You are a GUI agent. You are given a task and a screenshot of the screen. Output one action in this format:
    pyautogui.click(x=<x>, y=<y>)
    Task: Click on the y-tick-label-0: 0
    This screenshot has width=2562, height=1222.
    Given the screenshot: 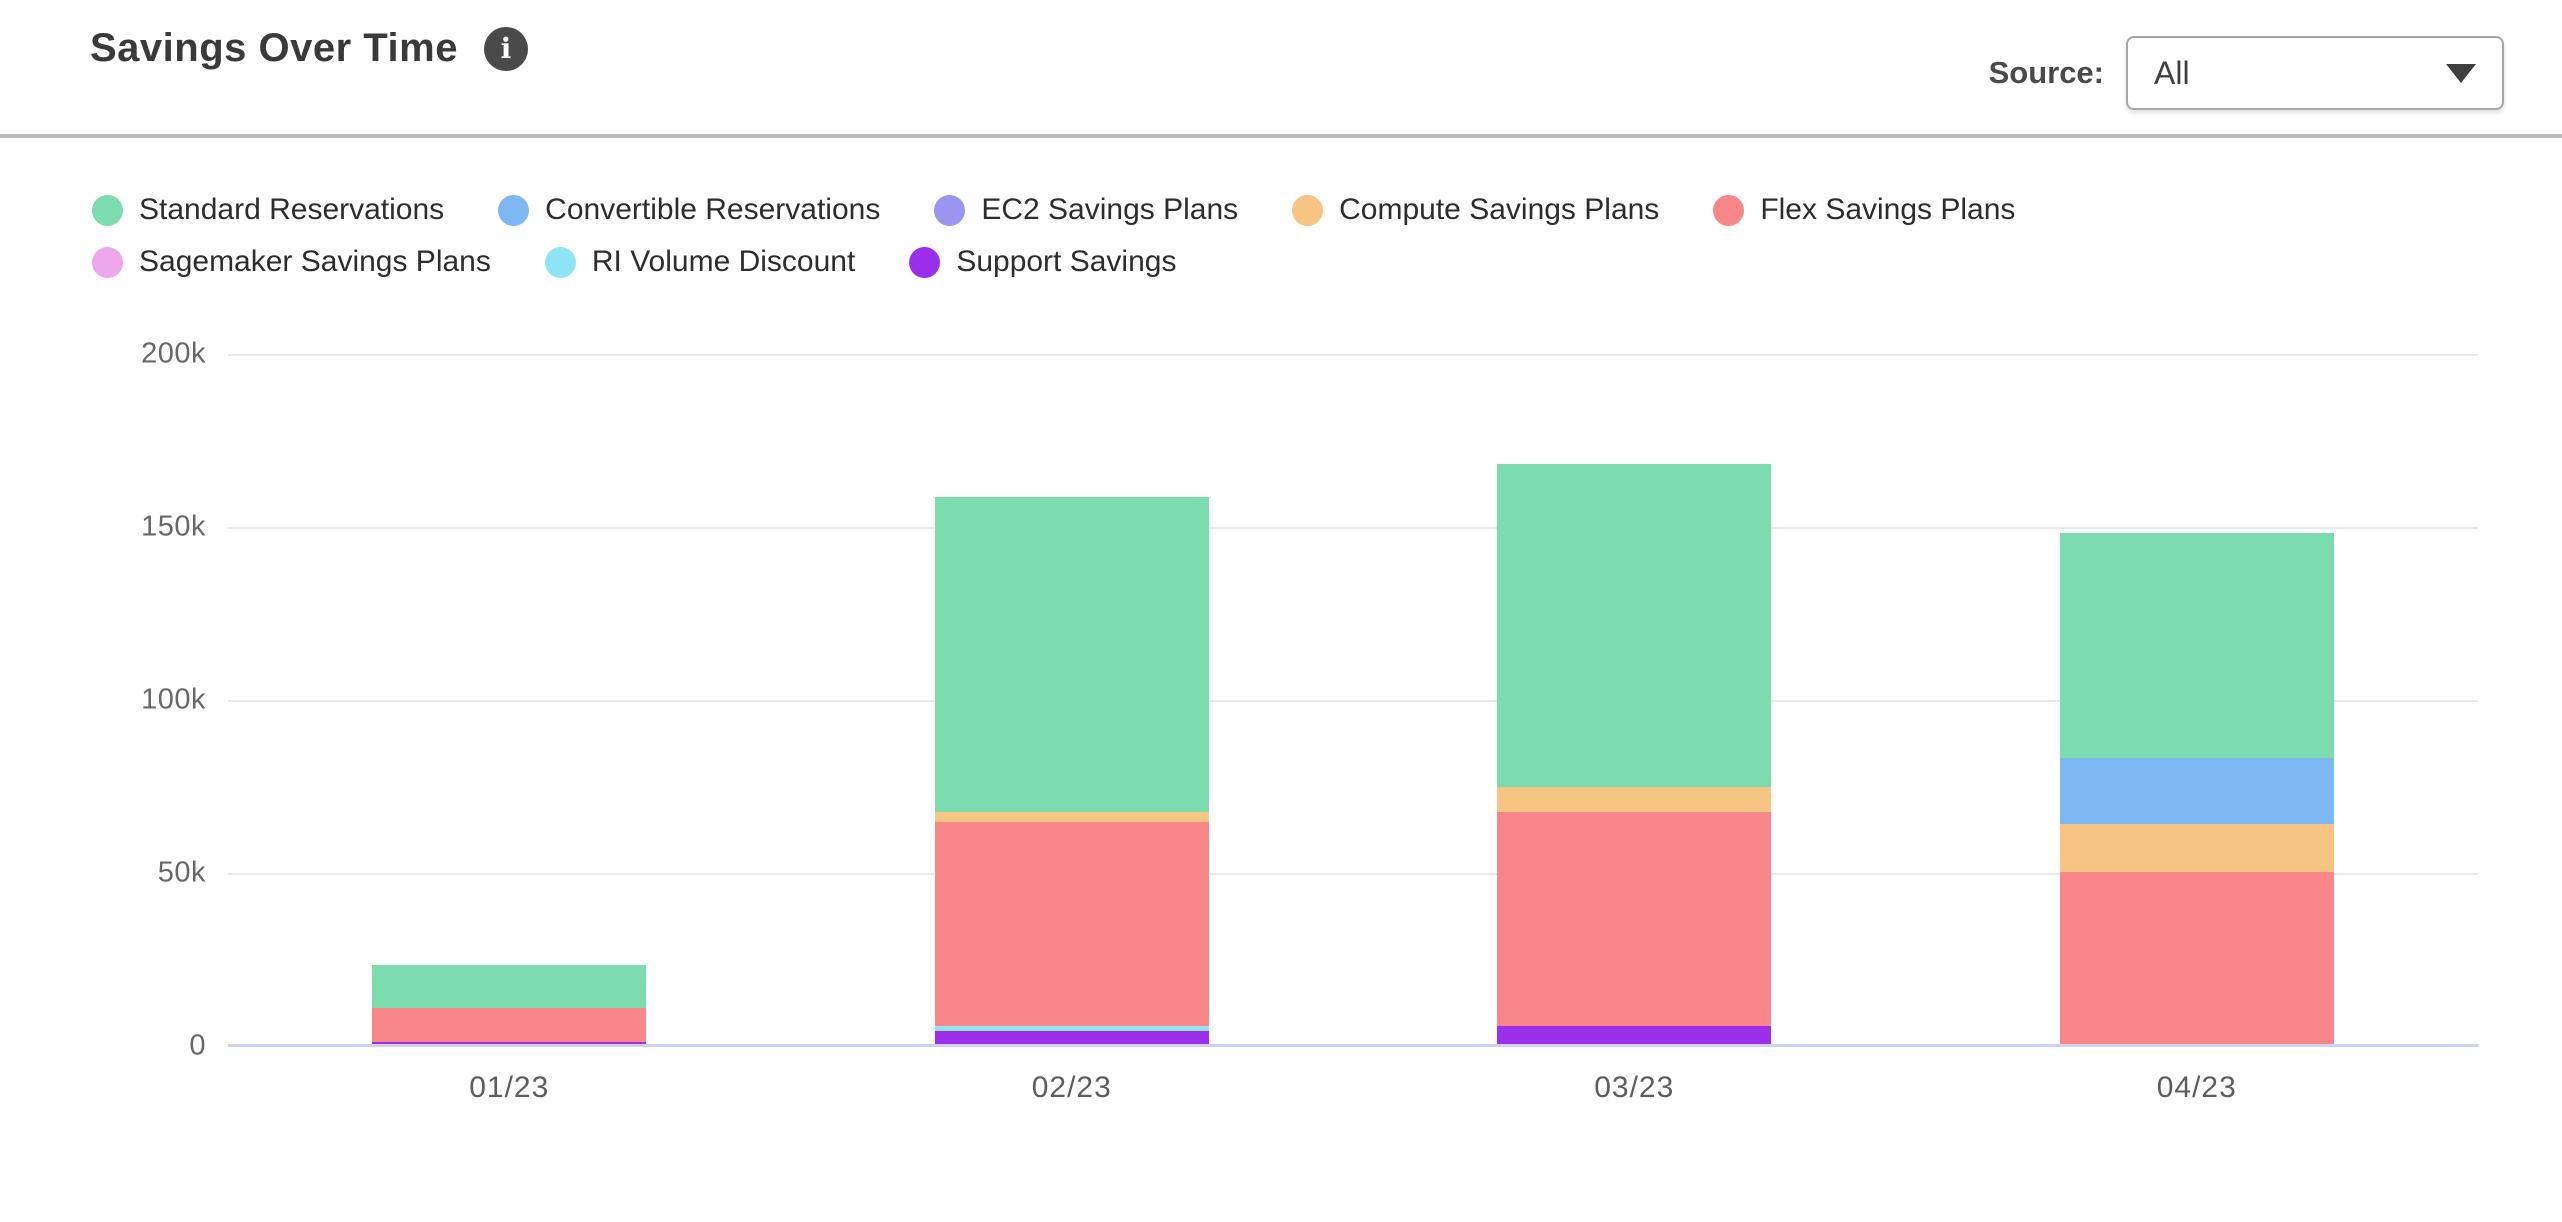 What is the action you would take?
    pyautogui.click(x=197, y=1045)
    